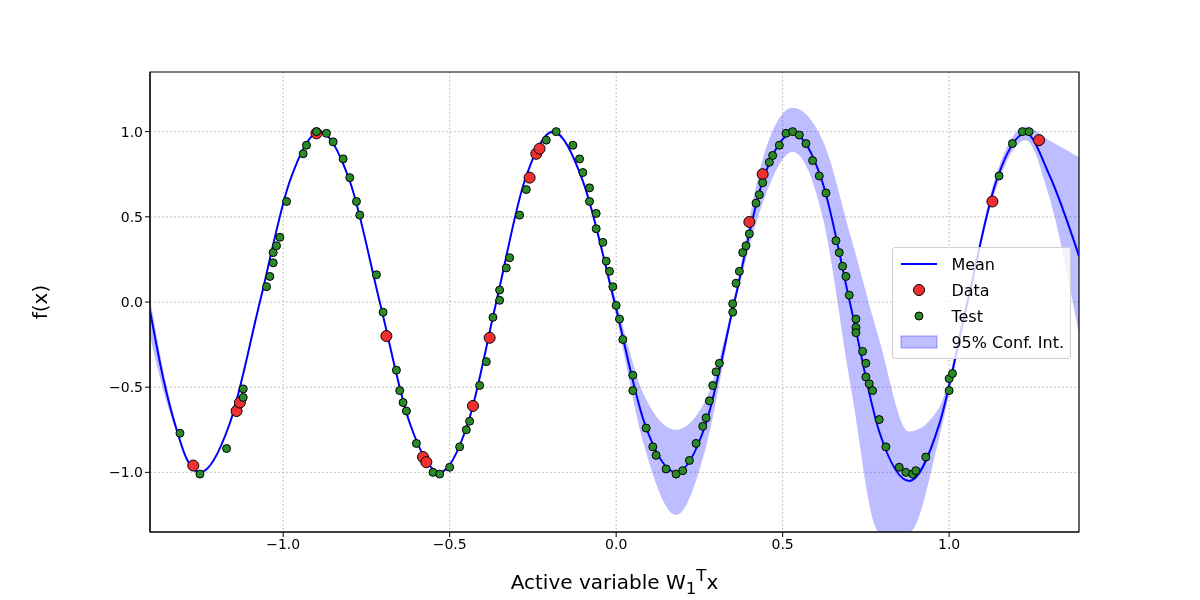 The image size is (1200, 600). I want to click on x-tick-label: −0.5, so click(449, 543).